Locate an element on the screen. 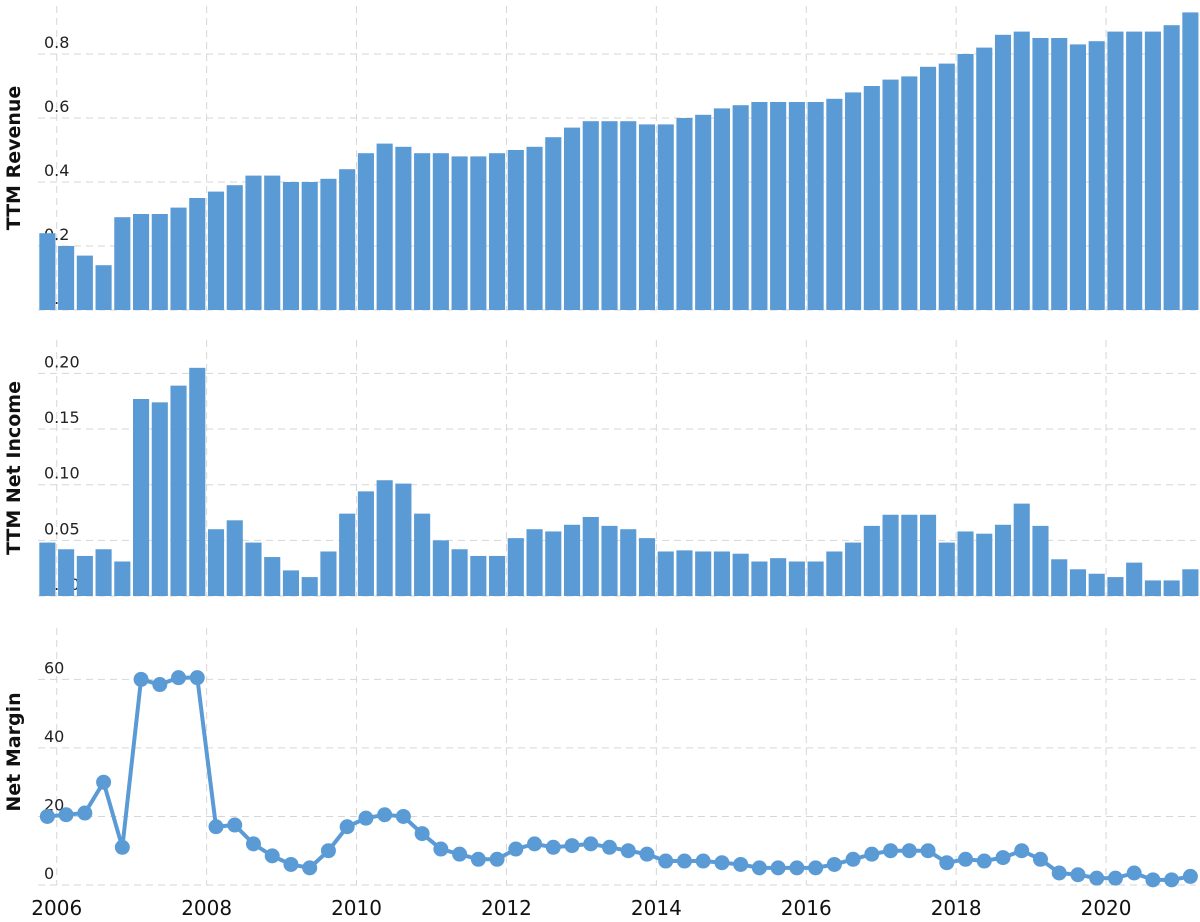  net-income-y-title: TTM Net Income is located at coordinates (14, 468).